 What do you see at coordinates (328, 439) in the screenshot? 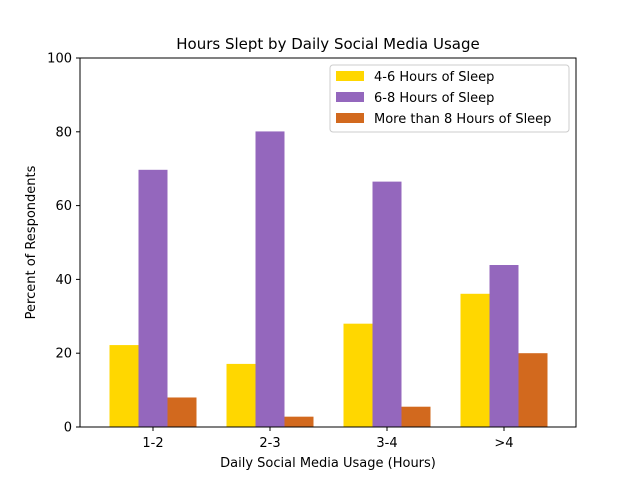
I see `x-axis: 1-2 2-3 3-4 >4` at bounding box center [328, 439].